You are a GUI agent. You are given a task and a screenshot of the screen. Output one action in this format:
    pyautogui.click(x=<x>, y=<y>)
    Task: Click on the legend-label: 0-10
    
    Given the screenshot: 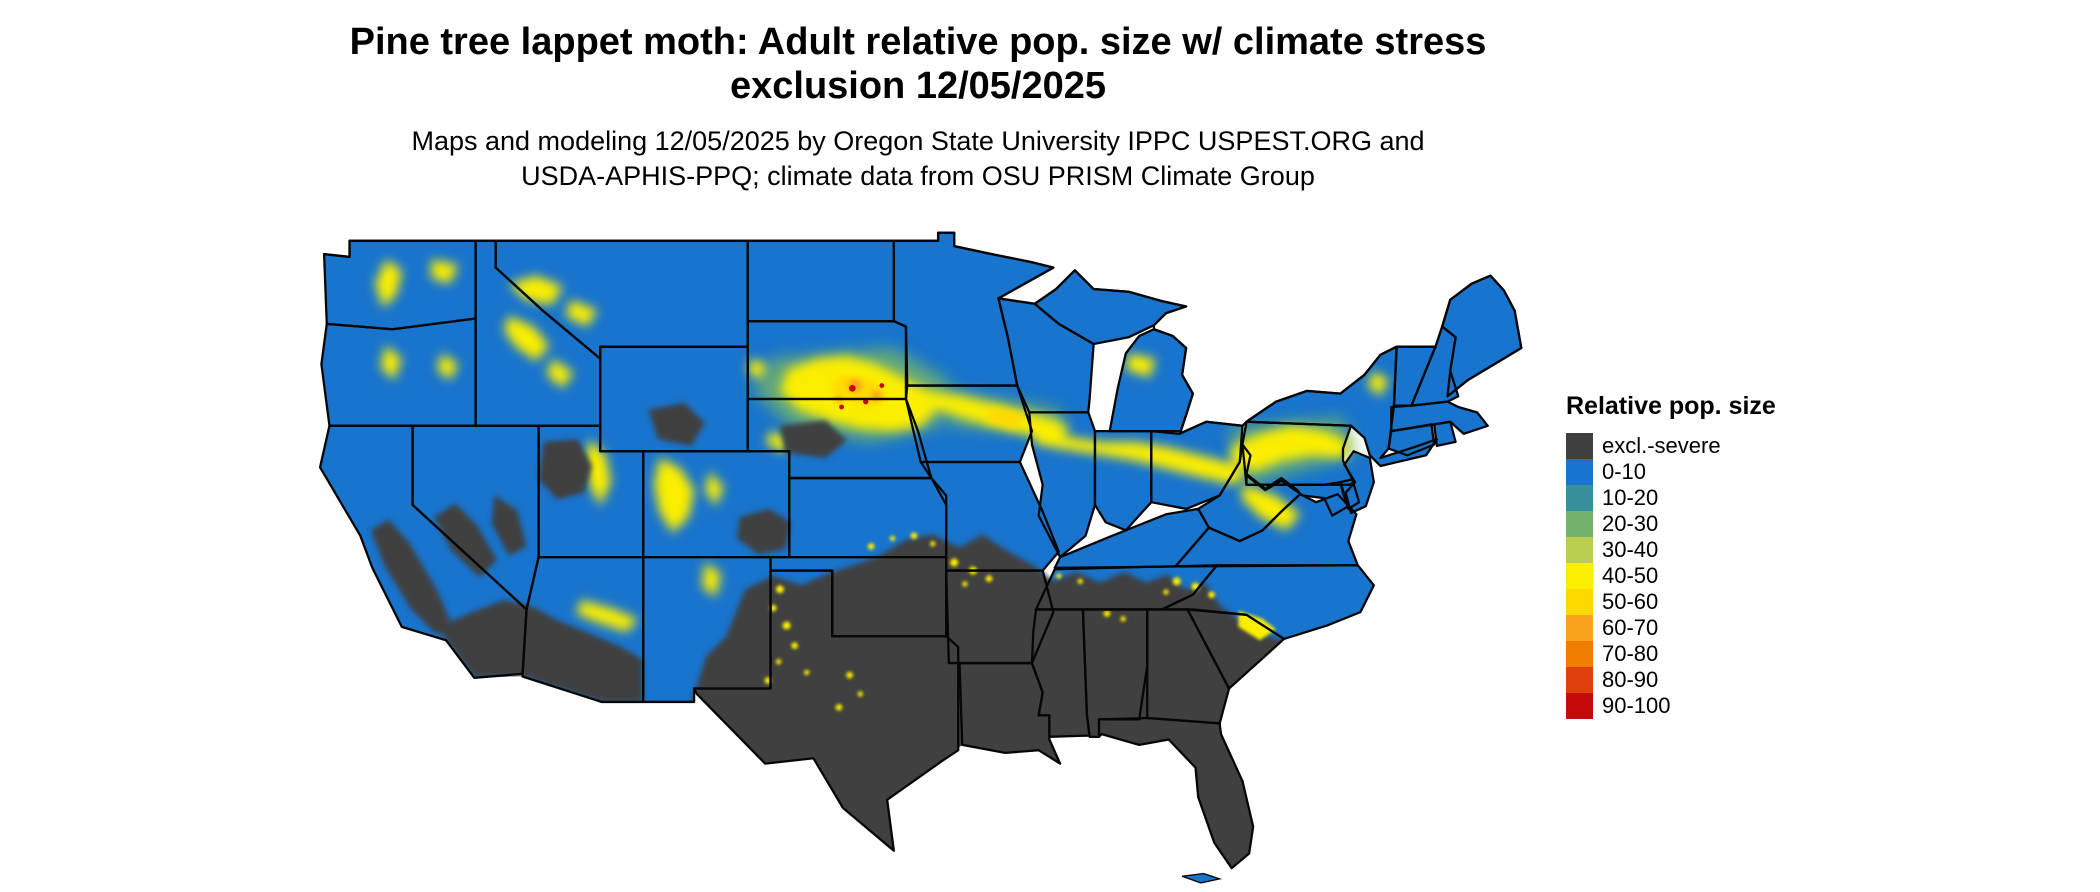 What is the action you would take?
    pyautogui.click(x=1624, y=471)
    